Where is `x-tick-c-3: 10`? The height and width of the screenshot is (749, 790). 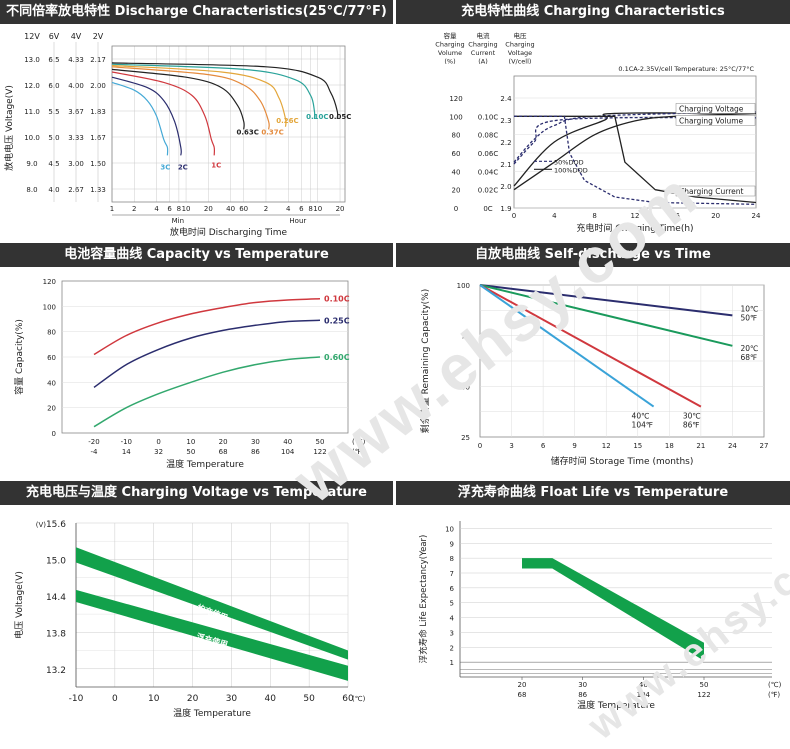
x-tick-c-3: 10 is located at coordinates (190, 442).